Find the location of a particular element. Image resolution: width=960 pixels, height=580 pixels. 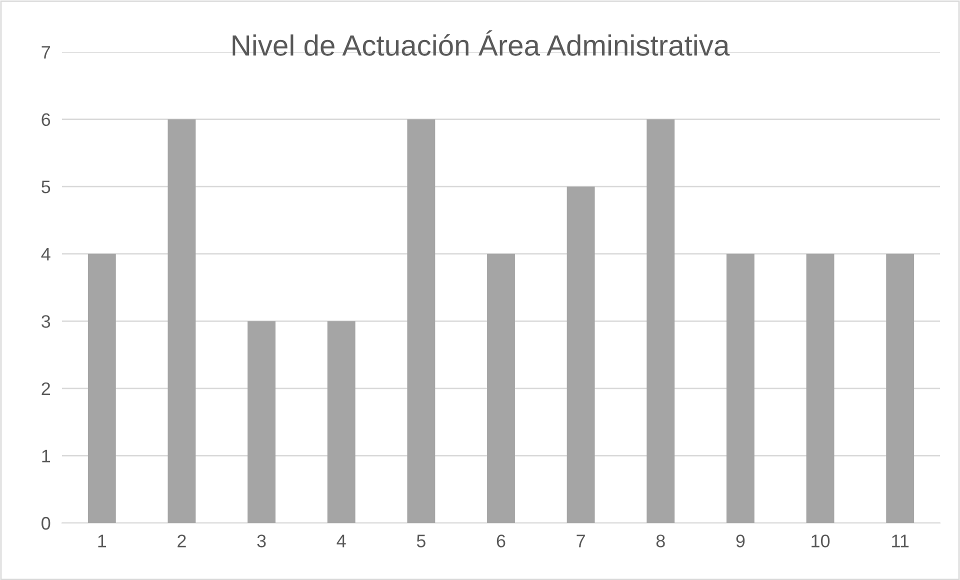

x-tick-label: 2 is located at coordinates (182, 541).